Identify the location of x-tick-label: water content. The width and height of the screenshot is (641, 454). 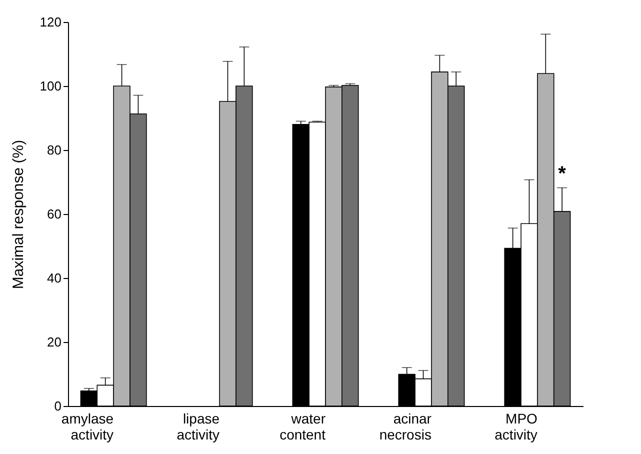
(303, 426).